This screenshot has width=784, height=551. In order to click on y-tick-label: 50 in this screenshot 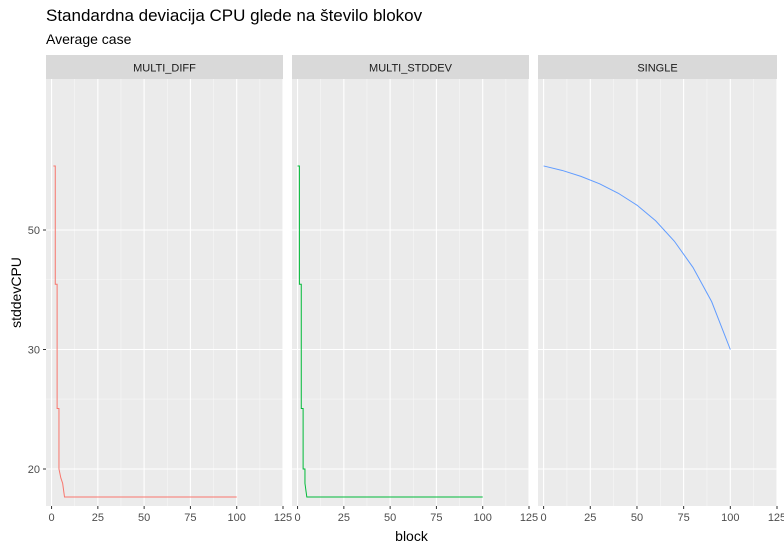, I will do `click(34, 231)`.